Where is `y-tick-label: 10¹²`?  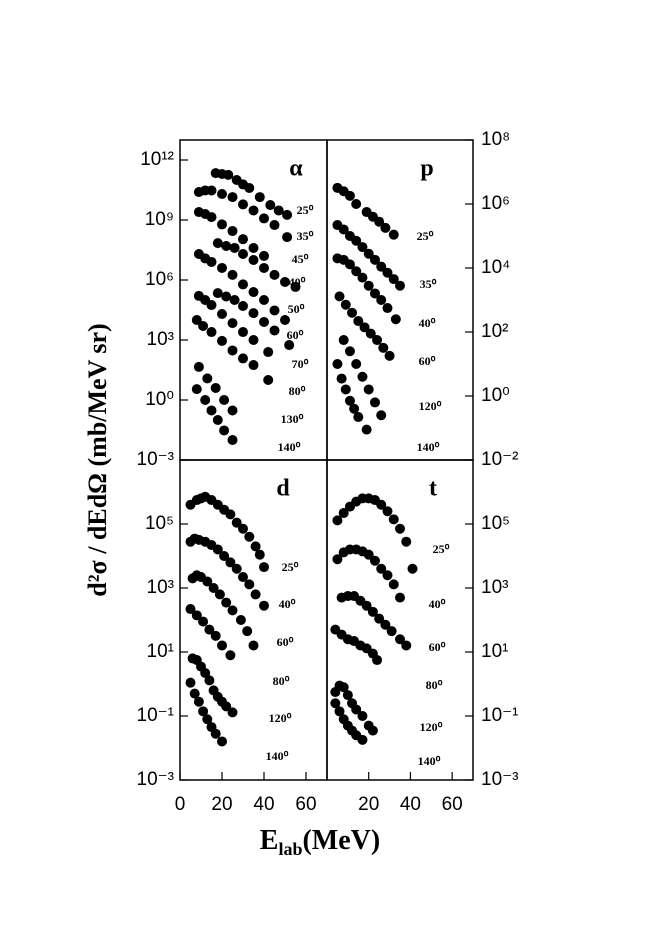
y-tick-label: 10¹² is located at coordinates (157, 159).